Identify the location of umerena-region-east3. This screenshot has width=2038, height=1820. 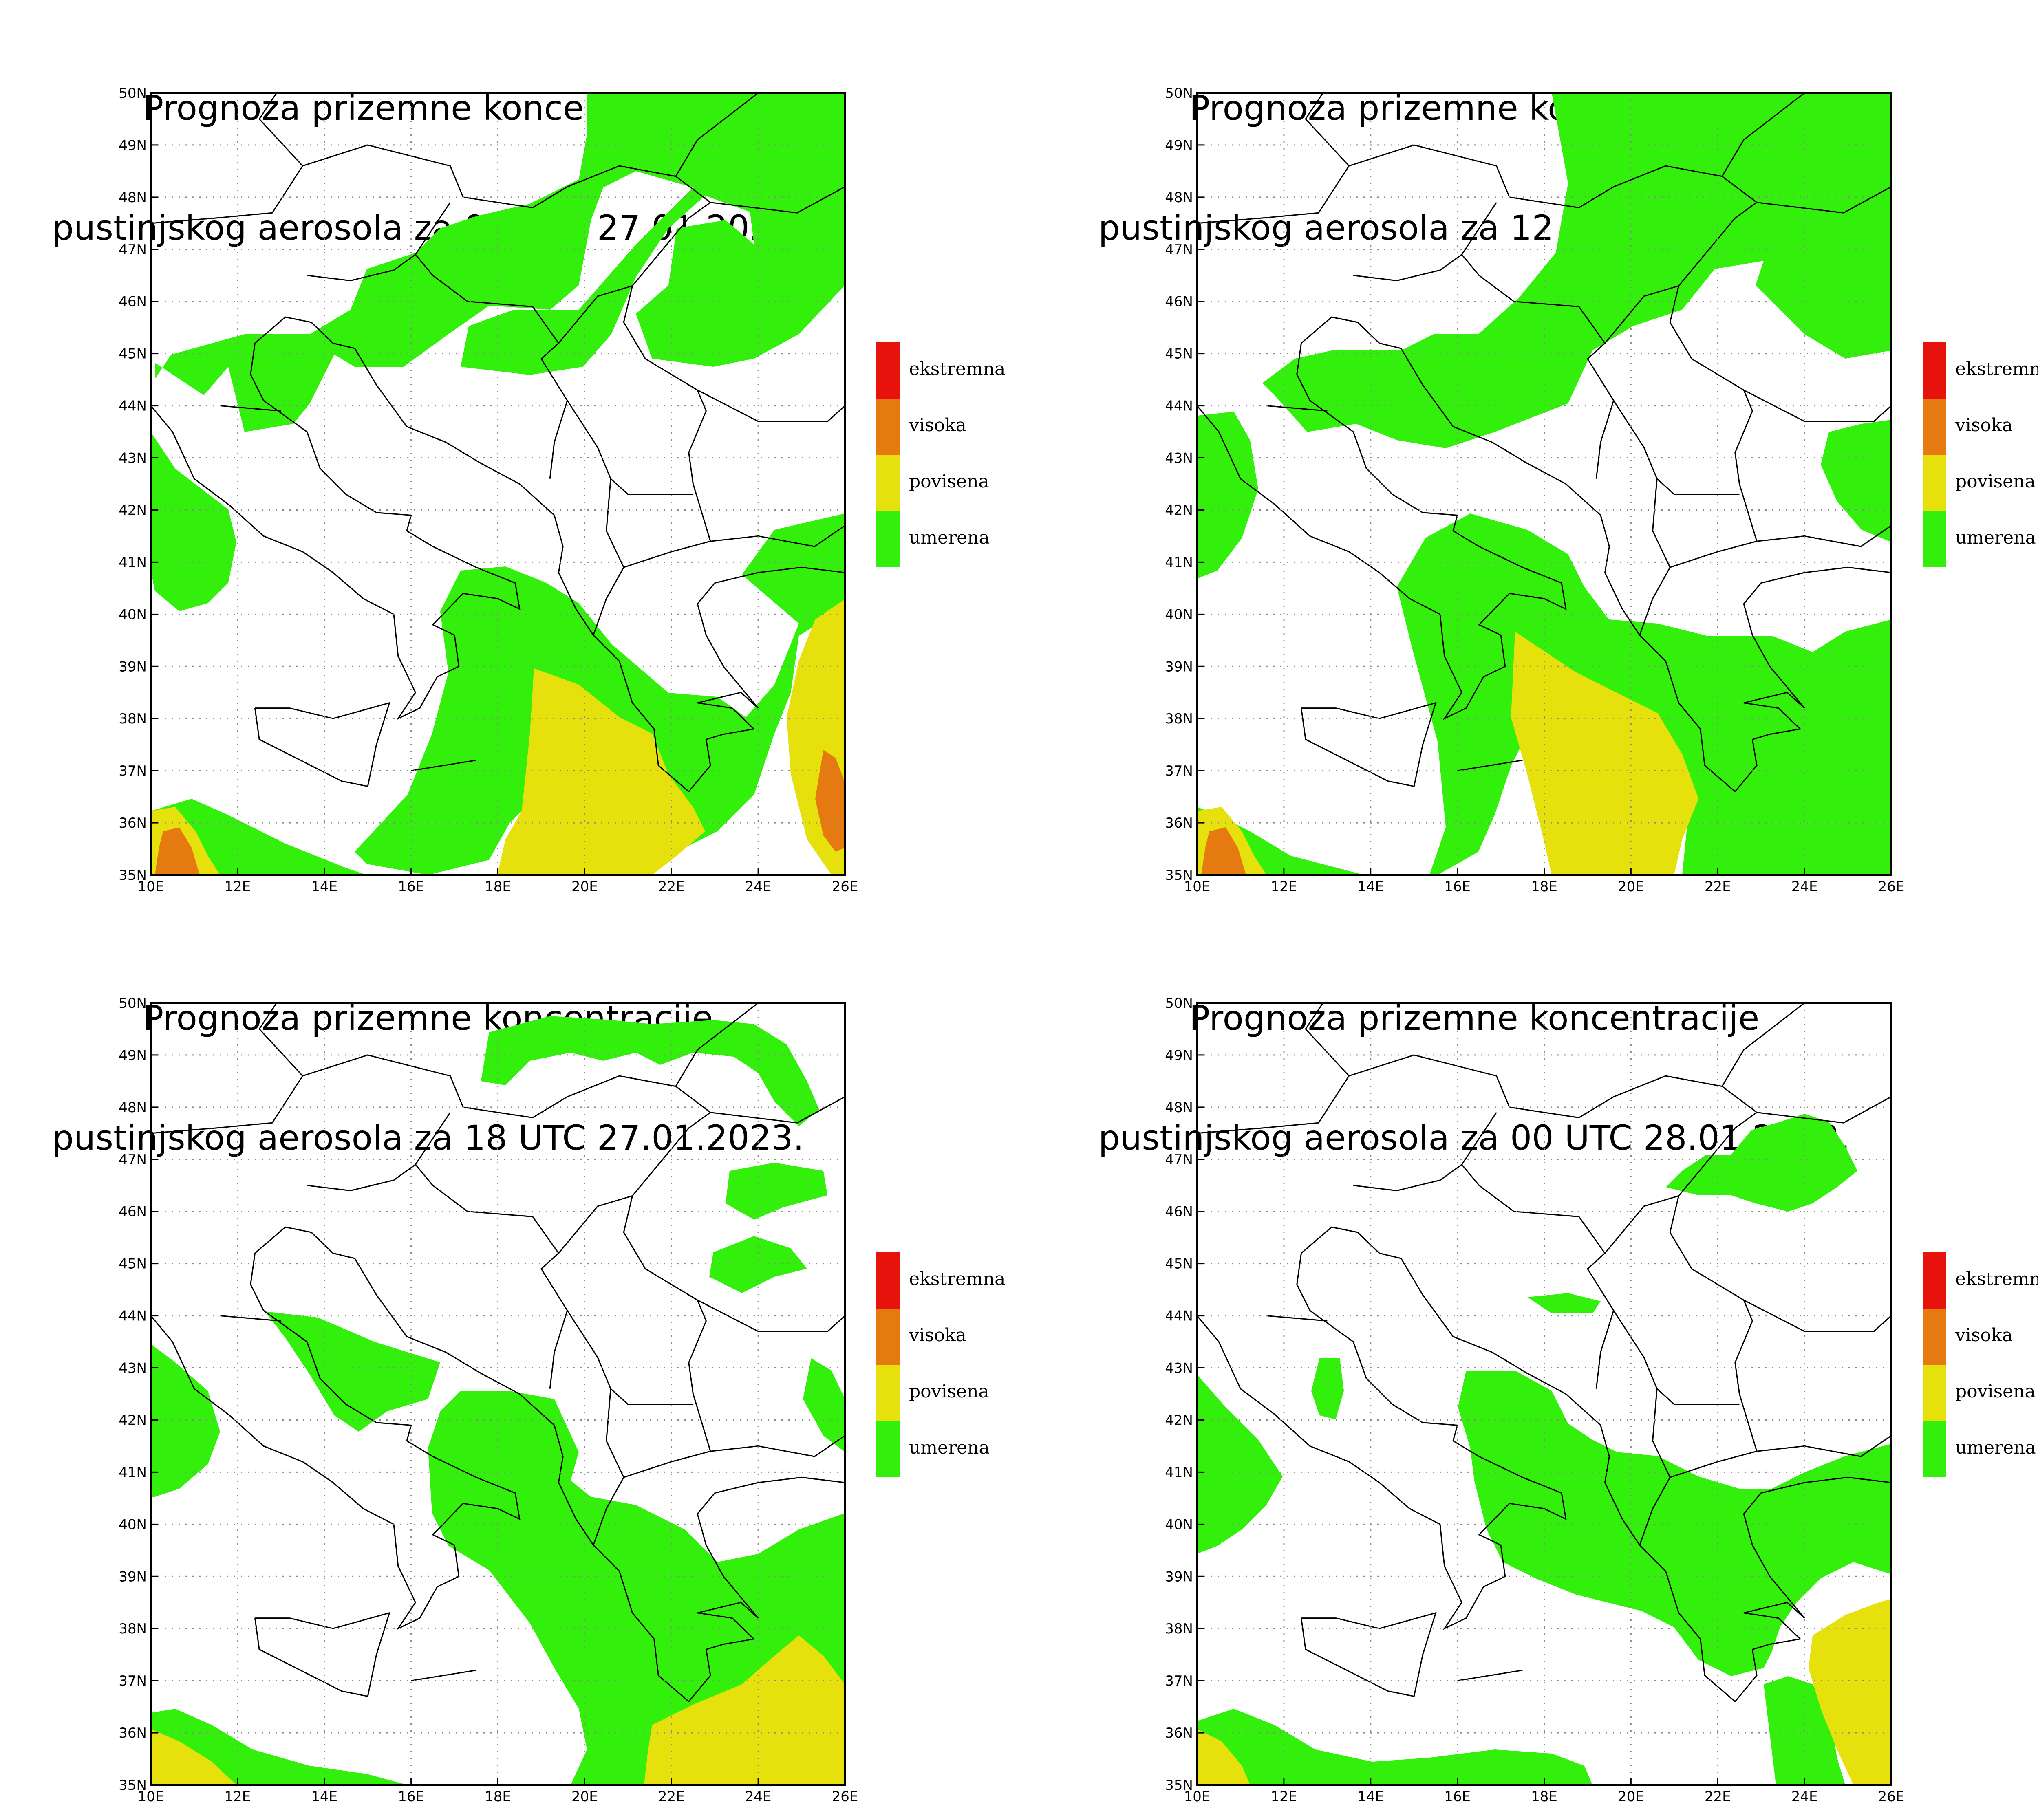
(824, 1405).